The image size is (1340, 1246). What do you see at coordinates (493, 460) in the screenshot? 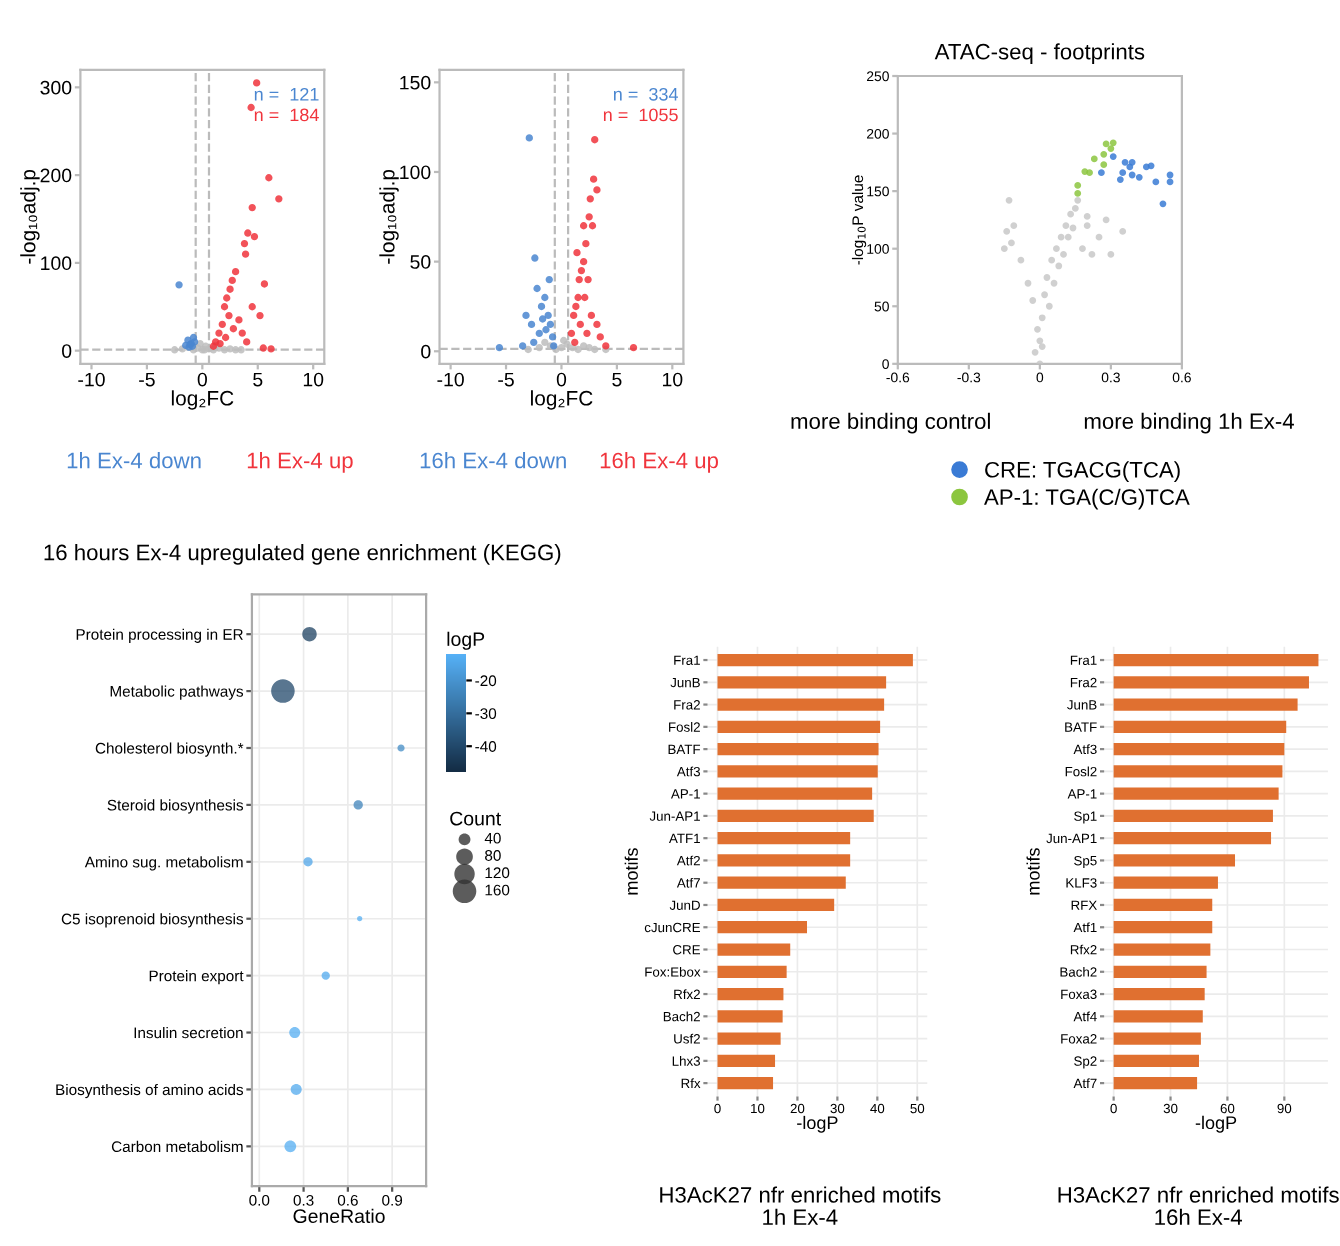
I see `text: 16h Ex-4 down` at bounding box center [493, 460].